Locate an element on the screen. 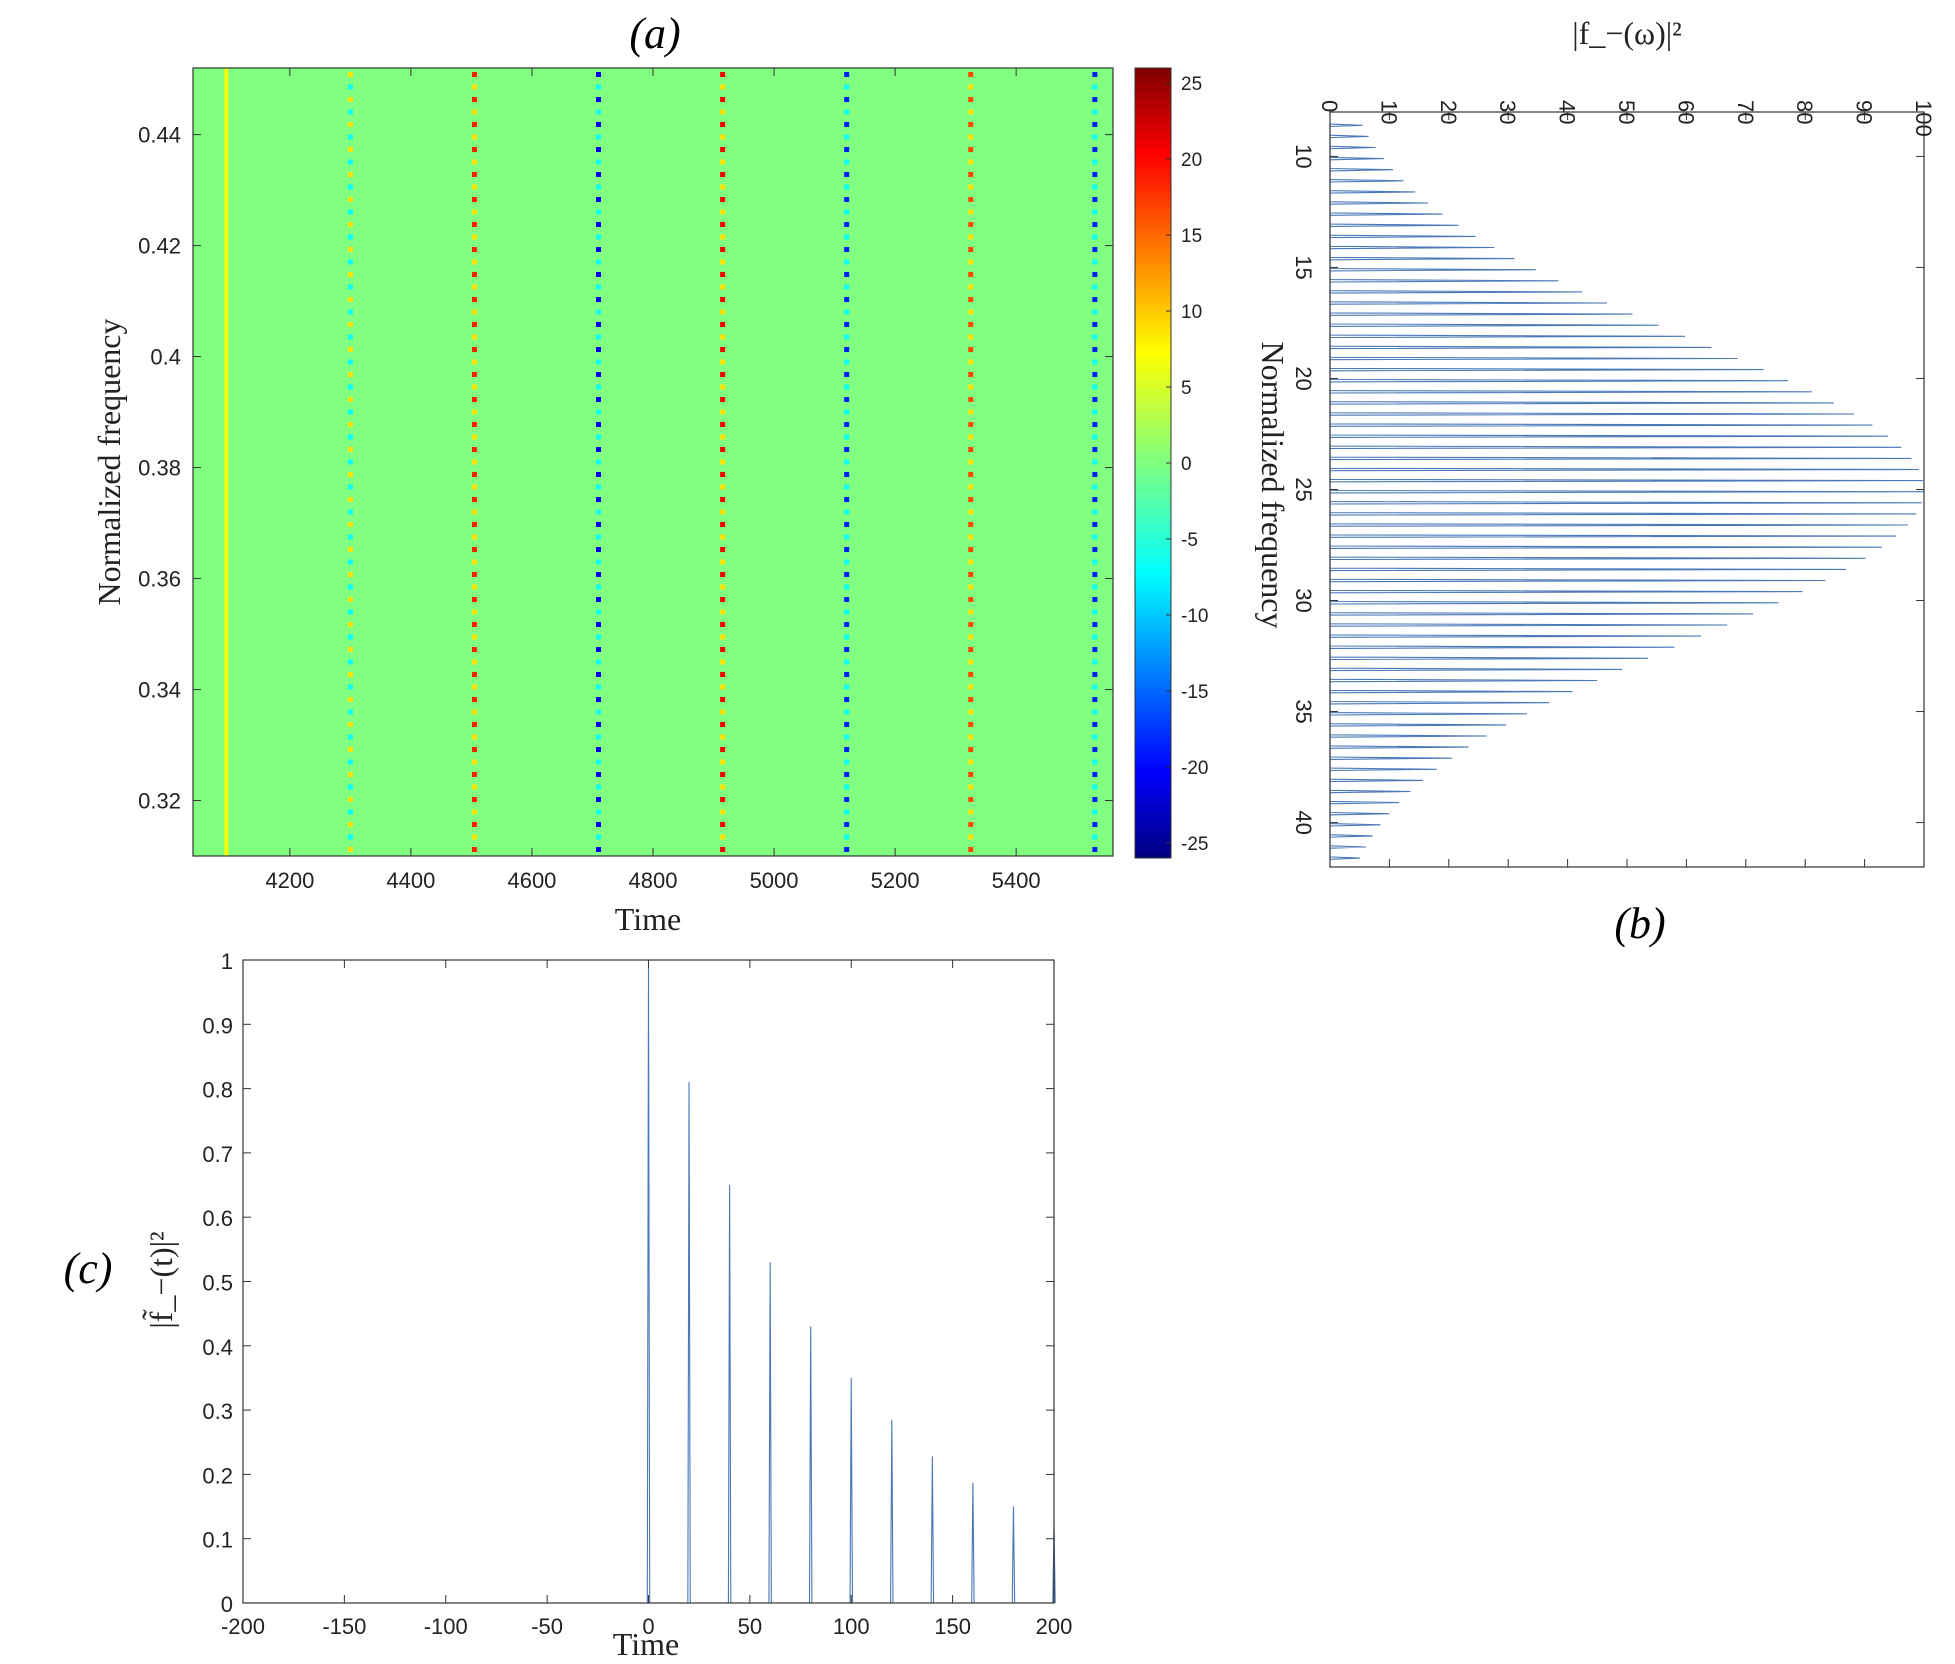  pulse-y-tick-label: 0 is located at coordinates (227, 1604).